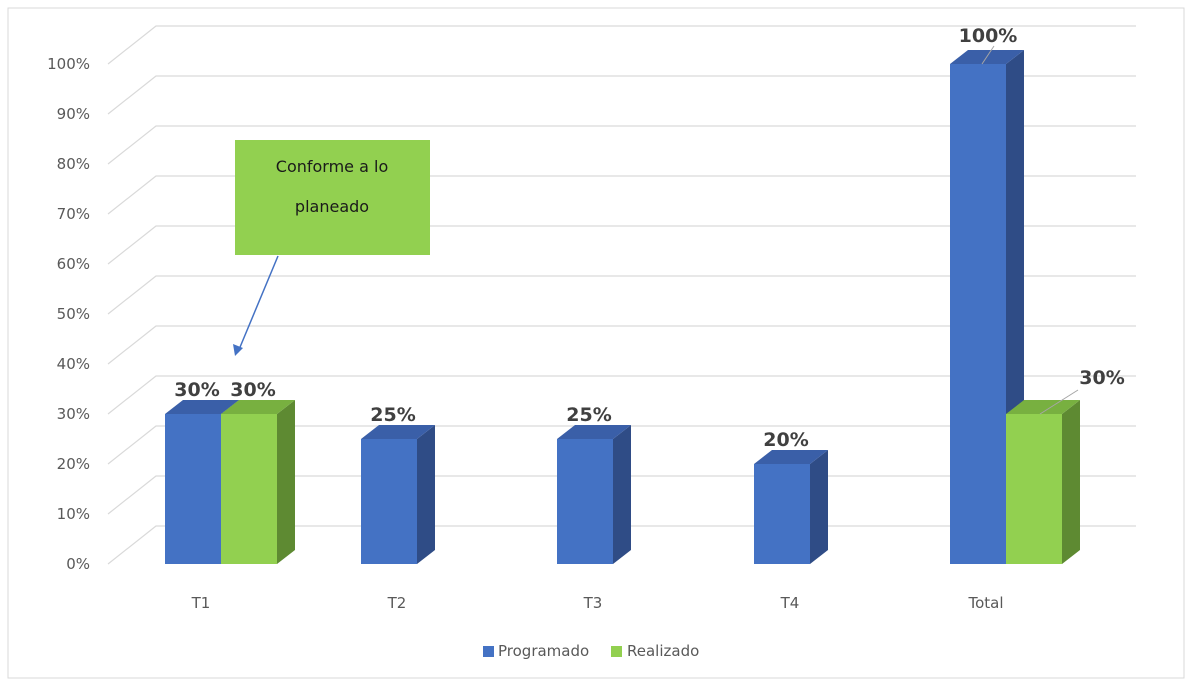 This screenshot has height=686, width=1186. What do you see at coordinates (73, 314) in the screenshot?
I see `y-tick-label: 50%` at bounding box center [73, 314].